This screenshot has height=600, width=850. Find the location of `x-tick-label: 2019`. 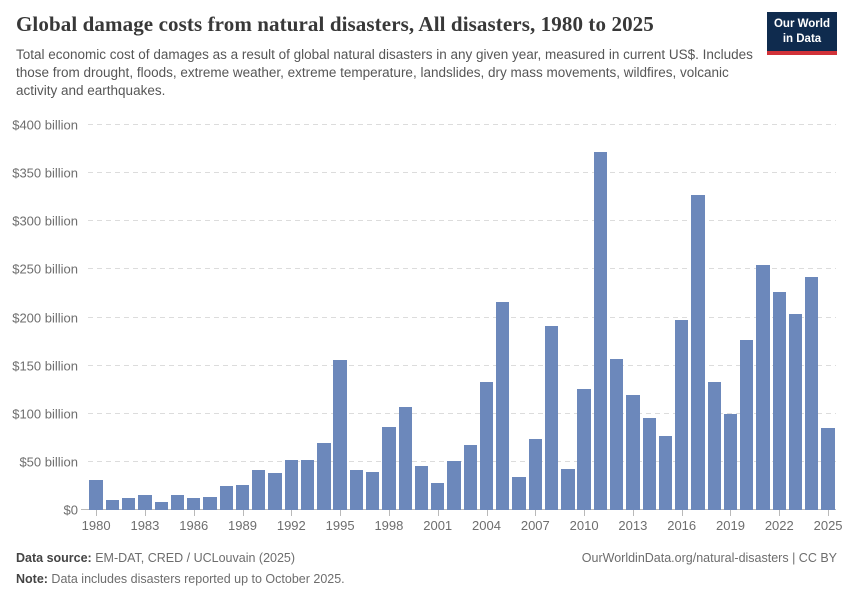

x-tick-label: 2019 is located at coordinates (730, 525).